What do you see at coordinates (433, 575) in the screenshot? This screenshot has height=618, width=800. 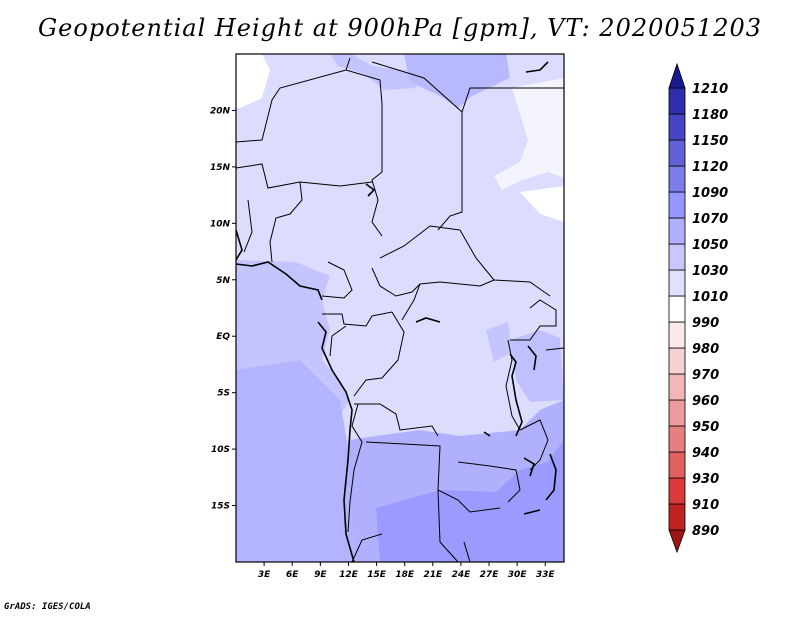 I see `x-tick-label: 21E` at bounding box center [433, 575].